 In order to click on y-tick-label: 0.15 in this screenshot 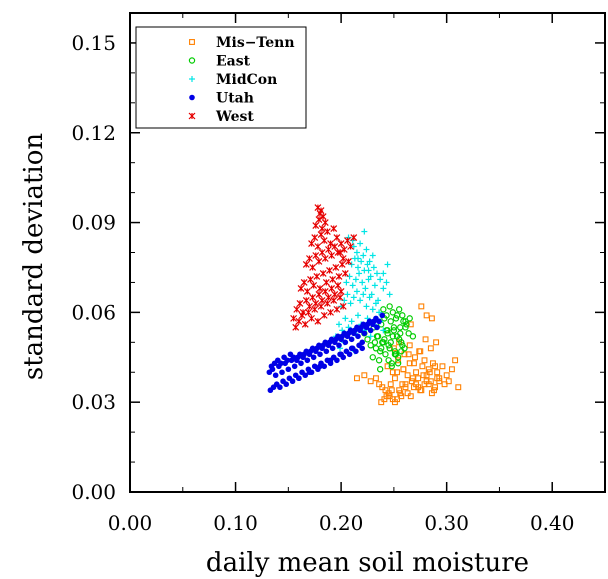, I will do `click(93, 43)`.